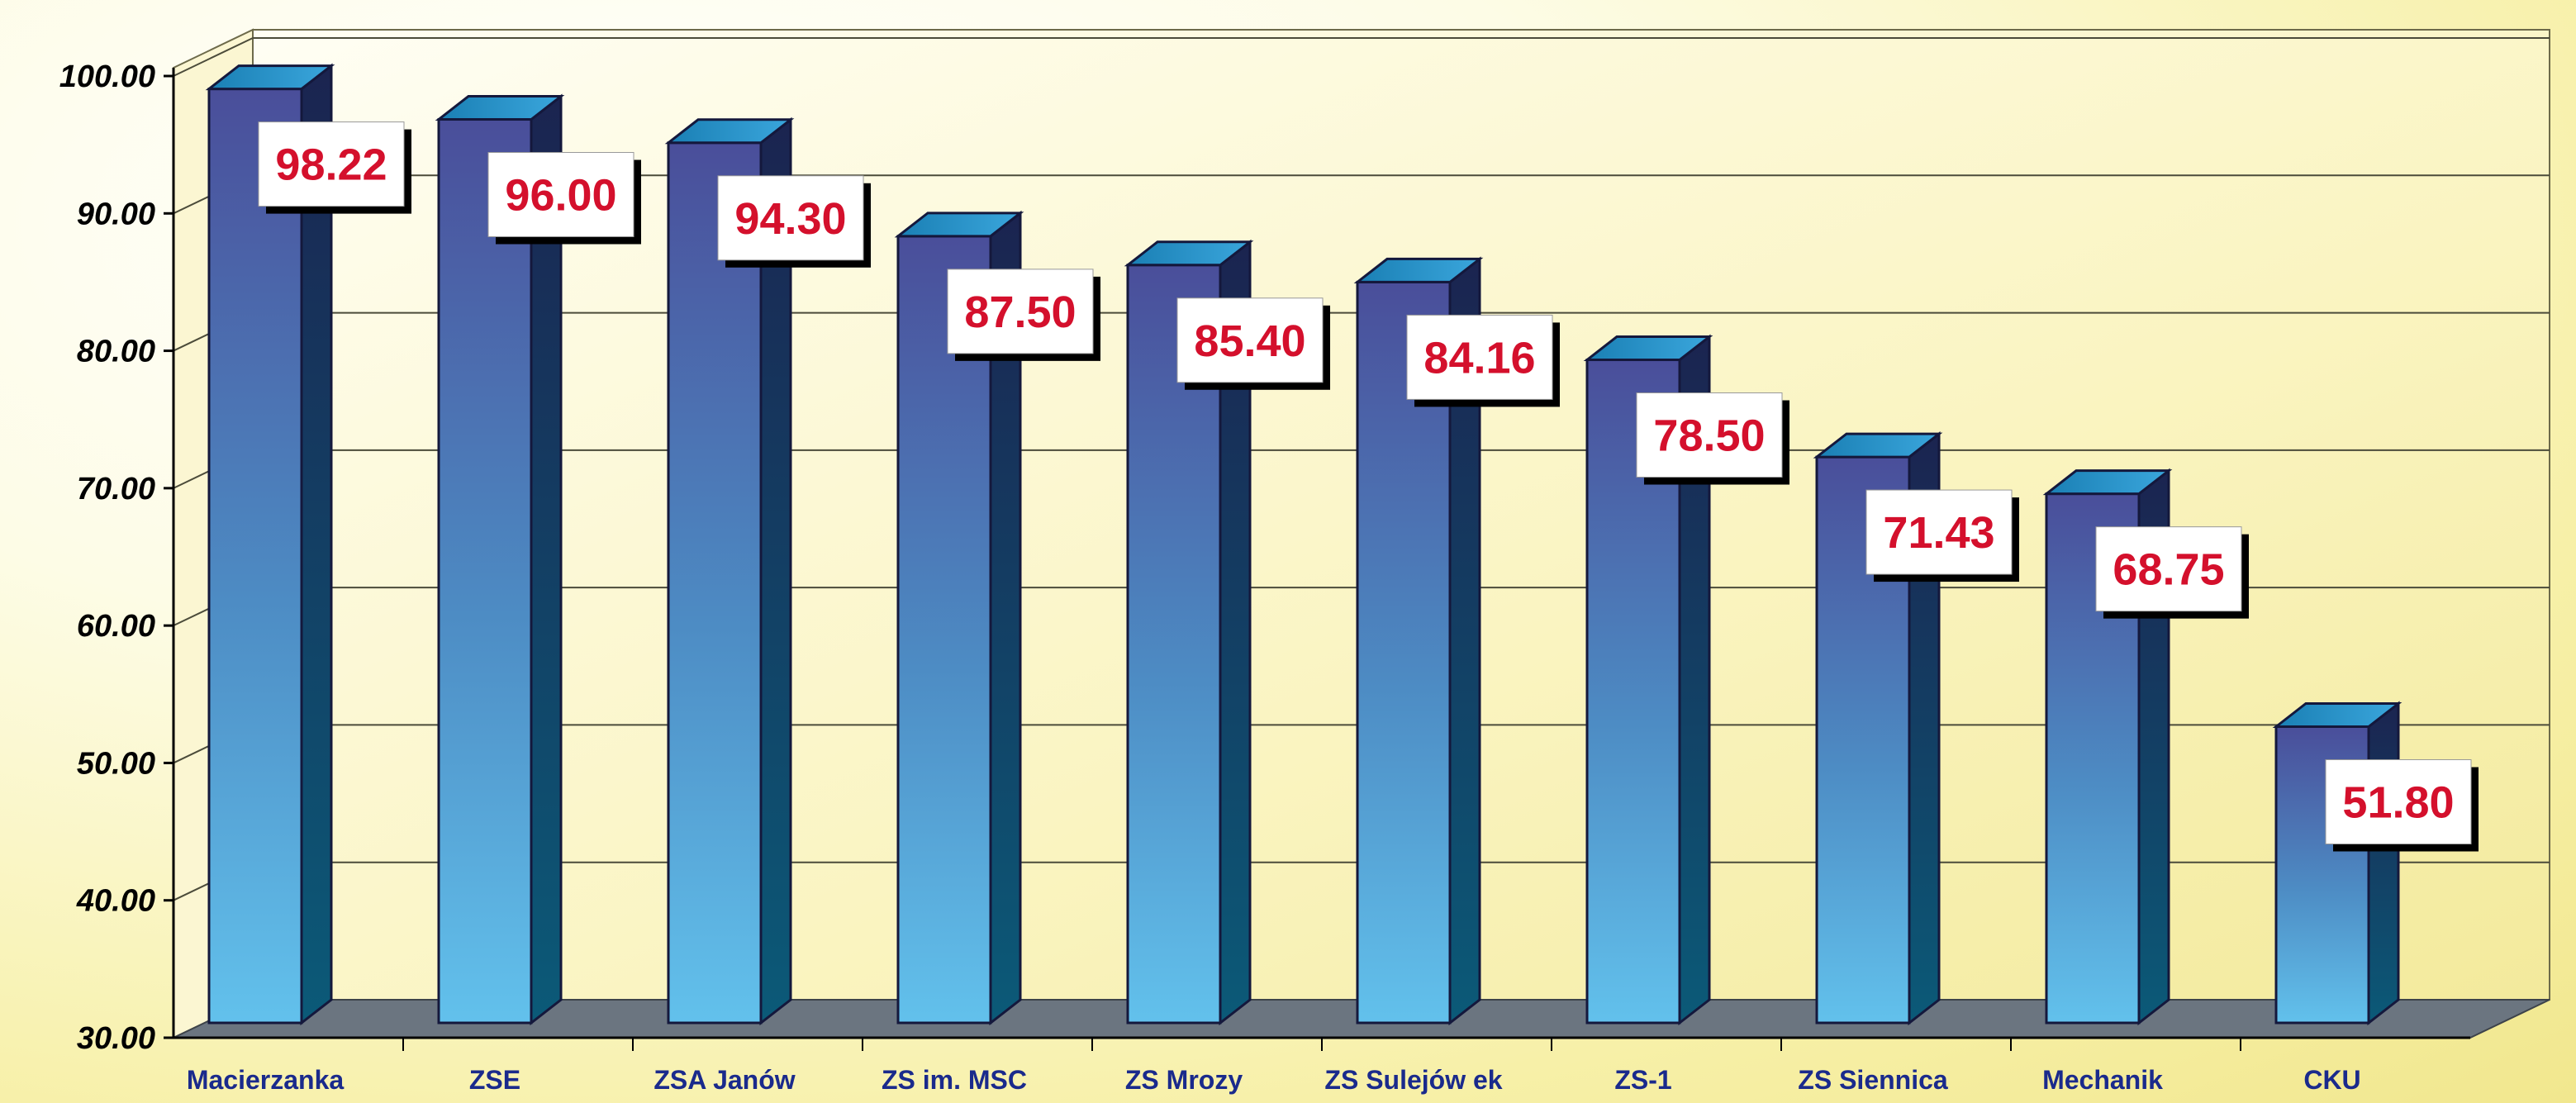 The height and width of the screenshot is (1103, 2576). I want to click on data-label: 85.40, so click(1253, 343).